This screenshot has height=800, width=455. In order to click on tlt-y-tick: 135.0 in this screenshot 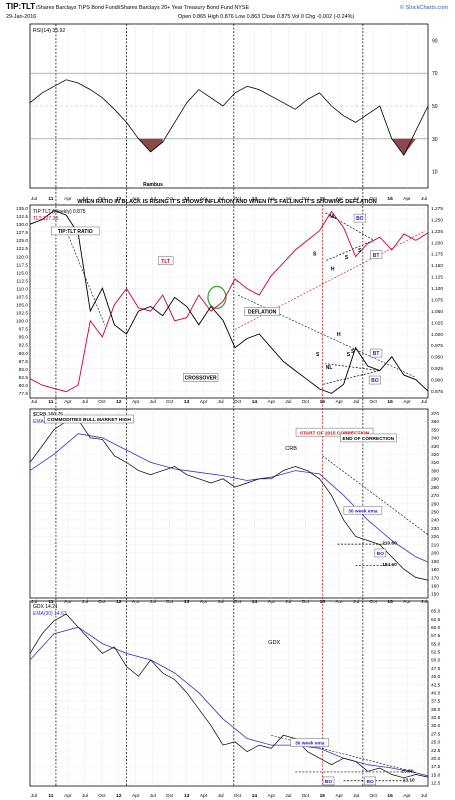, I will do `click(22, 209)`.